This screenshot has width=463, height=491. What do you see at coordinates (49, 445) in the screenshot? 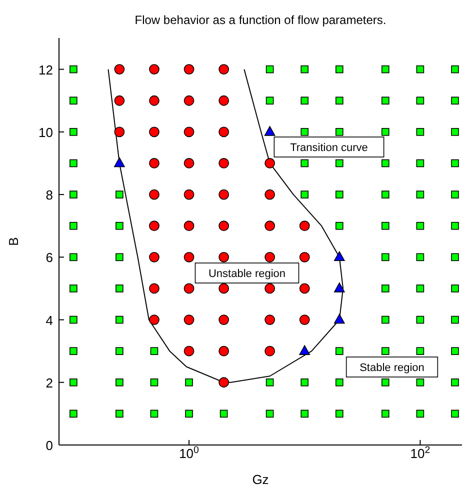
I see `y-tick-label: 0` at bounding box center [49, 445].